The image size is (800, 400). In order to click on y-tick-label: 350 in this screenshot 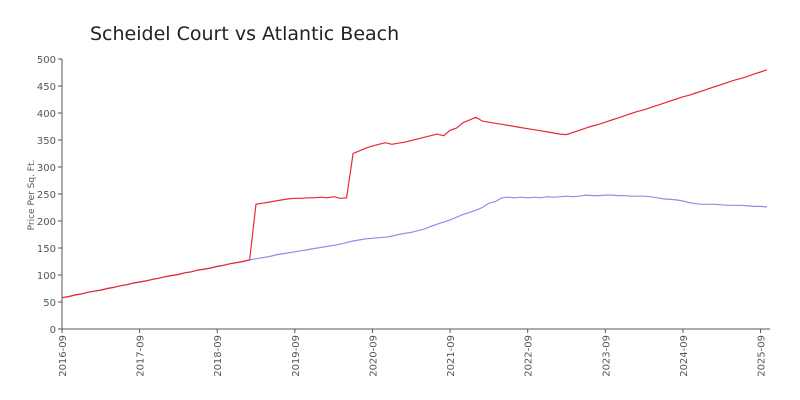, I will do `click(46, 141)`.